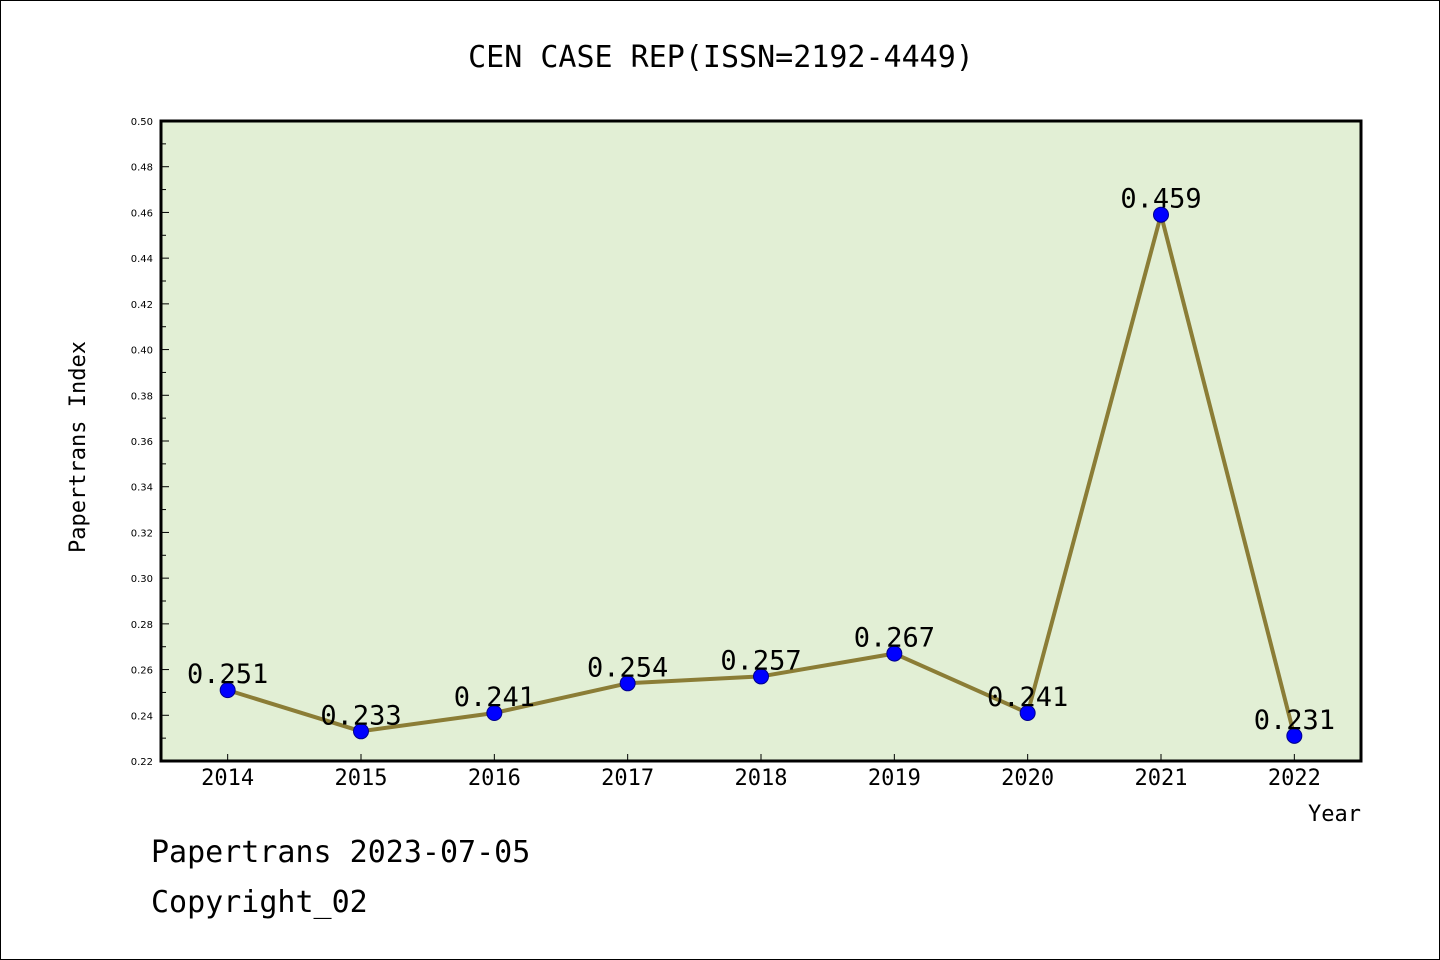 The width and height of the screenshot is (1440, 960). Describe the element at coordinates (894, 778) in the screenshot. I see `x-tick-label: 2019` at that location.